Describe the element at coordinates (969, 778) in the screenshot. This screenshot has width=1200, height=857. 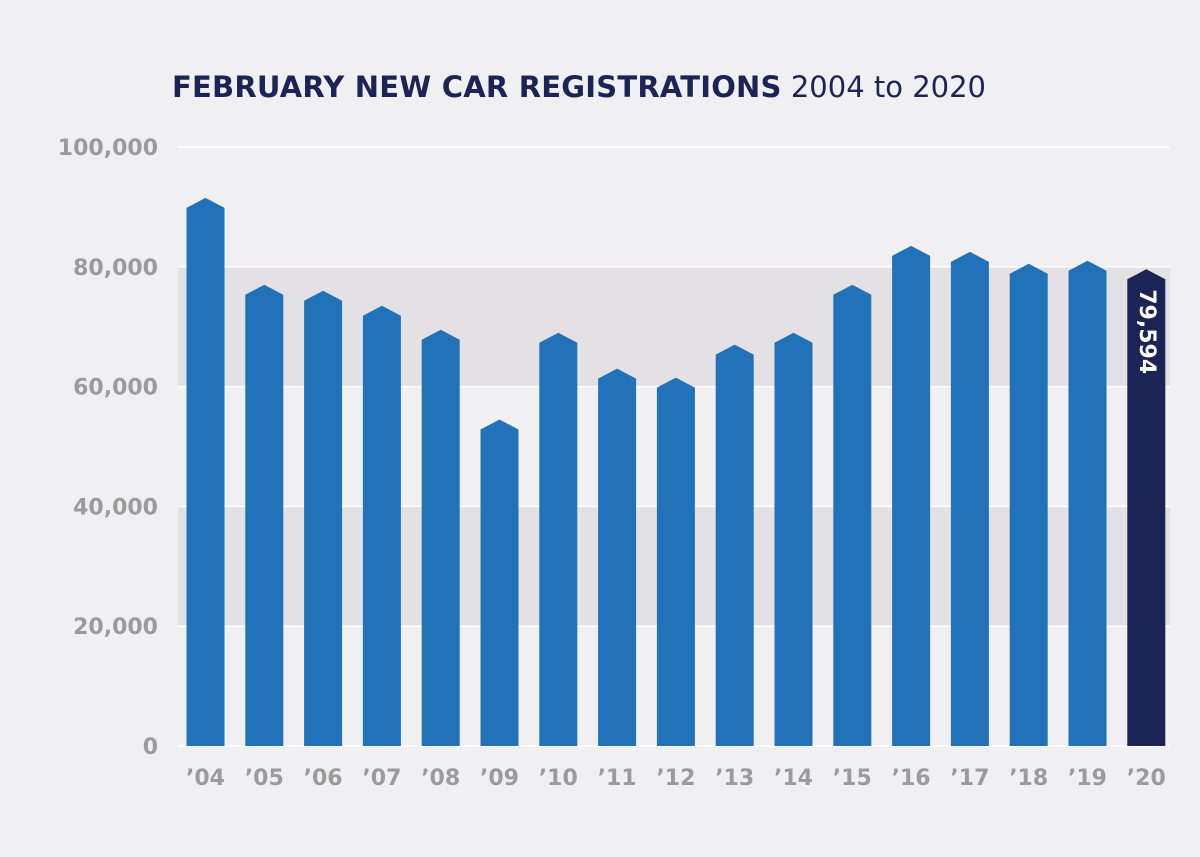
I see `x-tick-label: ’17` at that location.